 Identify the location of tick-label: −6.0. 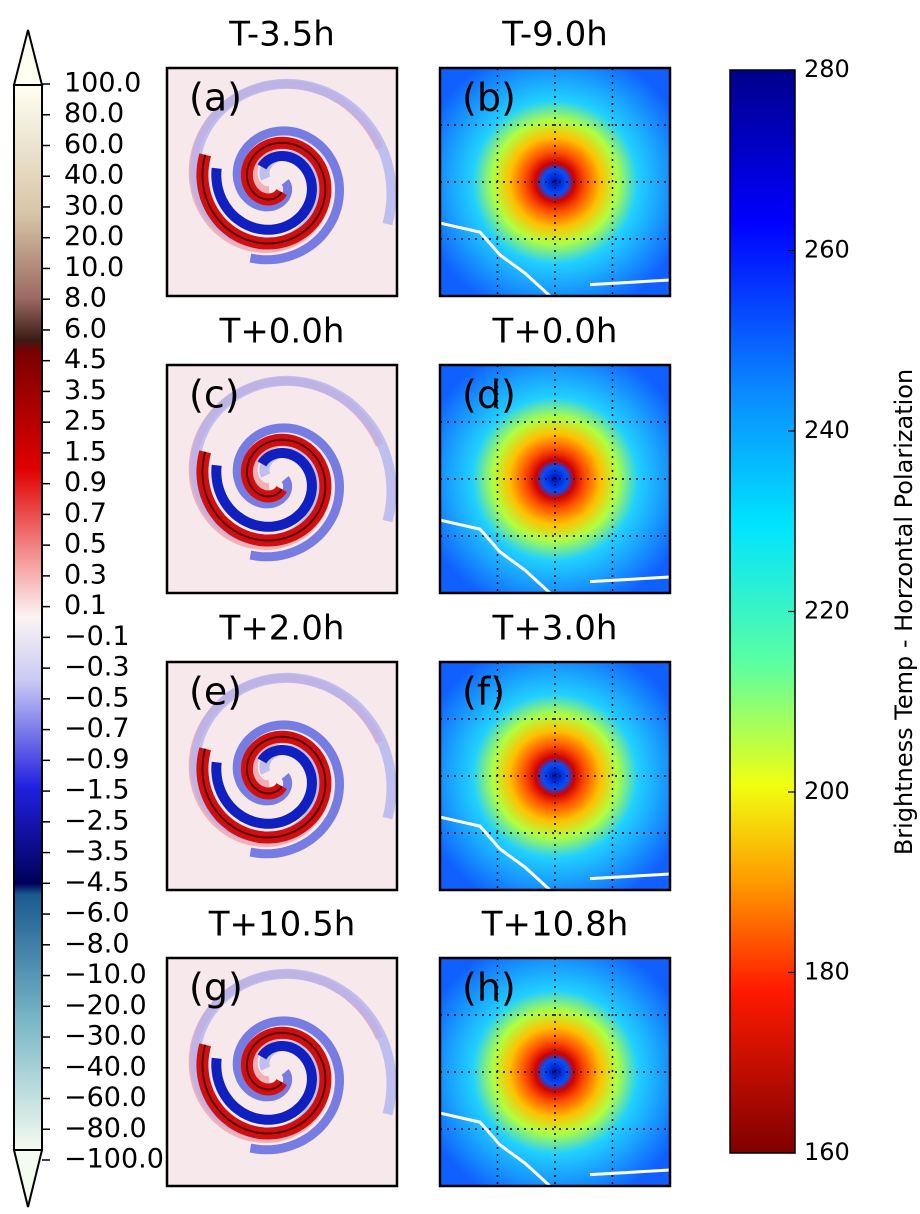
(97, 913).